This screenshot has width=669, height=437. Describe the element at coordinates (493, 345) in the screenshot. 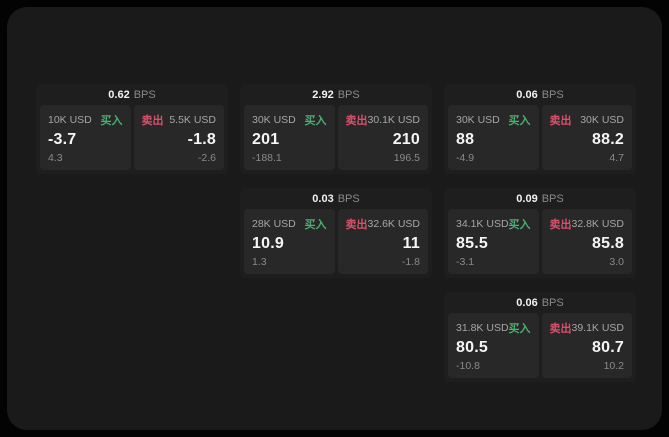

I see `buy-panel: 31.8K USD 买入 80.5 -10.8` at that location.